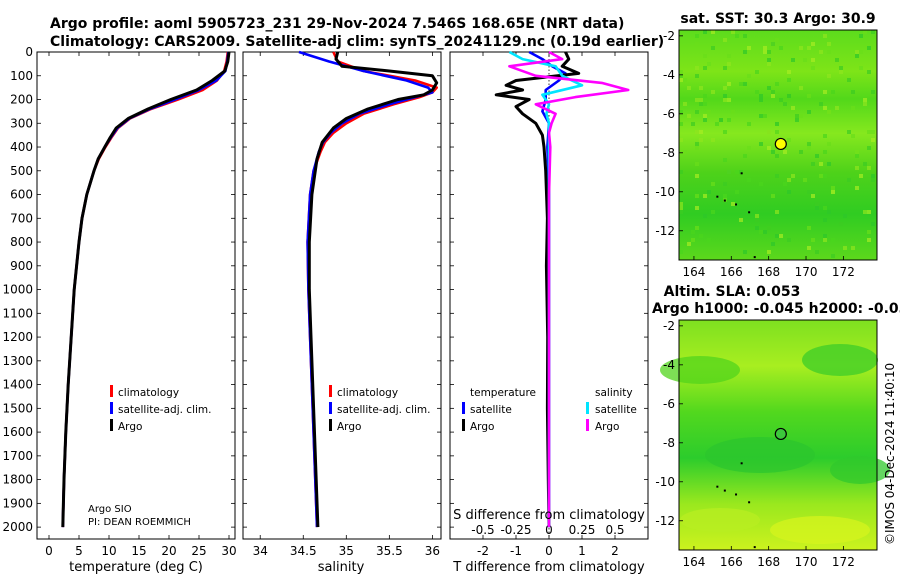 The width and height of the screenshot is (900, 584). Describe the element at coordinates (776, 309) in the screenshot. I see `sla-map-subtitle: Argo h1000: -0.045 h2000: -0.051` at that location.